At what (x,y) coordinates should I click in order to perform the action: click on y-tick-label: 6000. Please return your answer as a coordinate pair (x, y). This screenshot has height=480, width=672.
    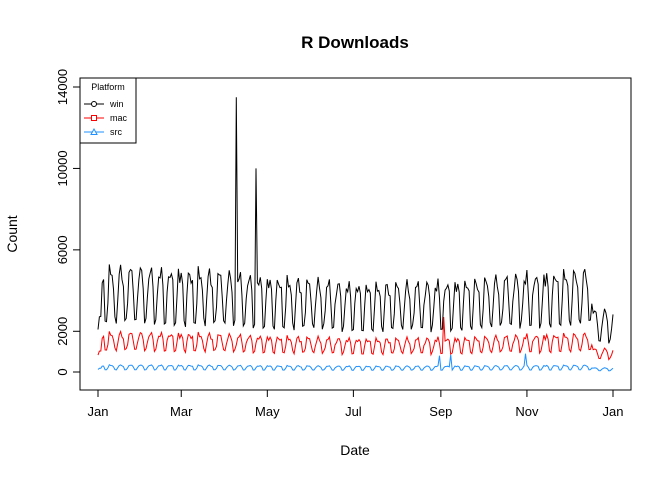
    Looking at the image, I should click on (62, 249).